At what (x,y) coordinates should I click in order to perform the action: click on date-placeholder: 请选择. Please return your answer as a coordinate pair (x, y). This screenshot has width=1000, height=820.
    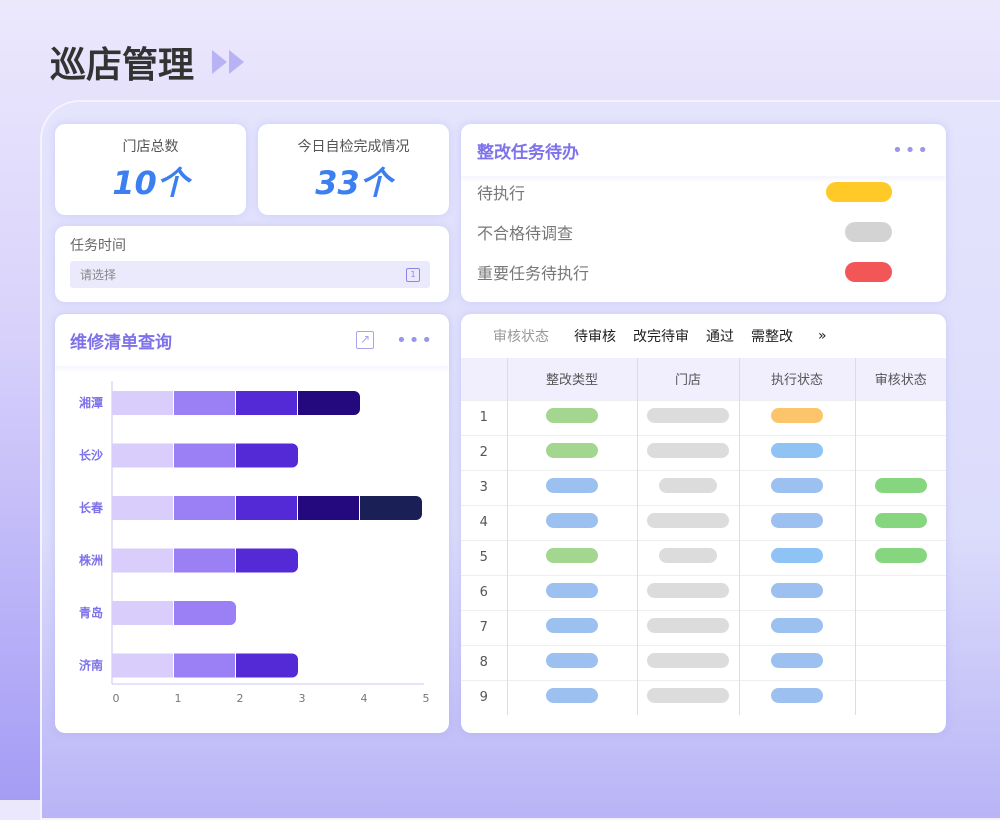
    Looking at the image, I should click on (98, 275).